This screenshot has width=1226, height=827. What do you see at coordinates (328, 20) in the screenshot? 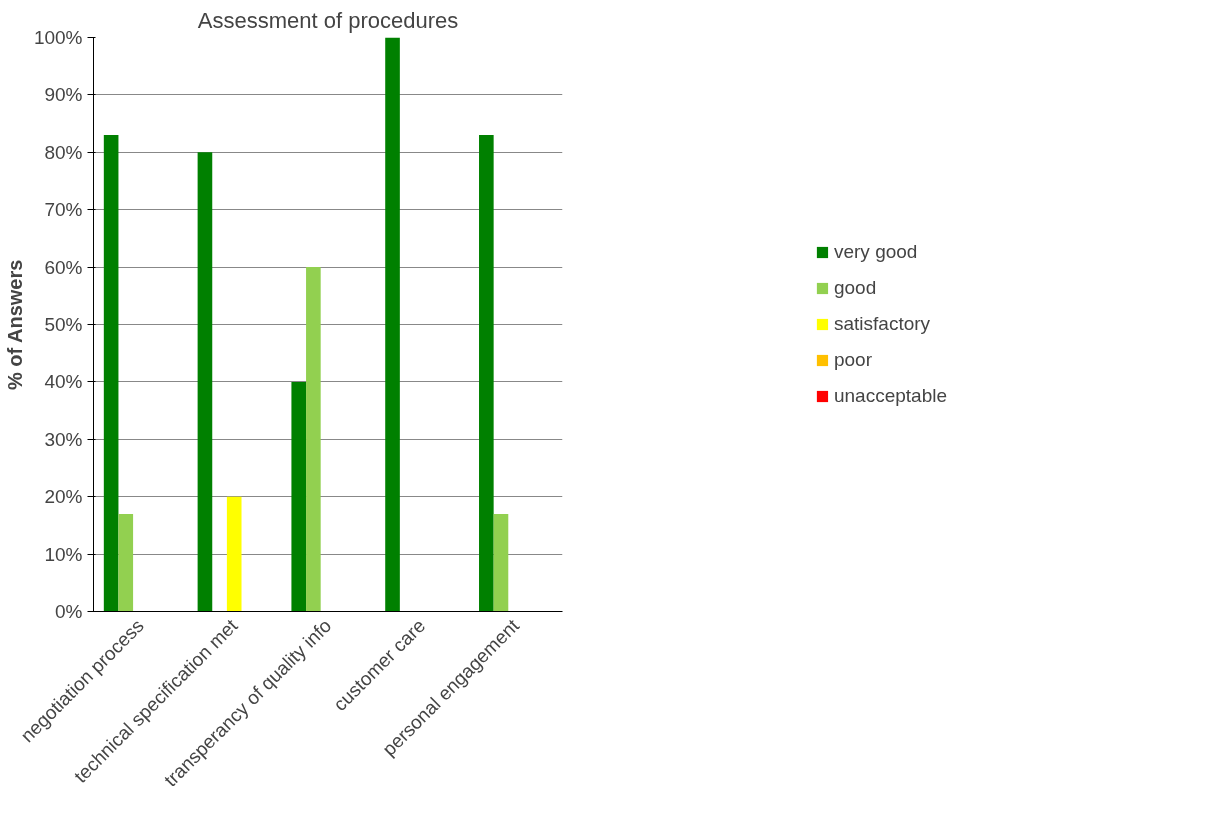
I see `chart-title: Assessment of procedures` at bounding box center [328, 20].